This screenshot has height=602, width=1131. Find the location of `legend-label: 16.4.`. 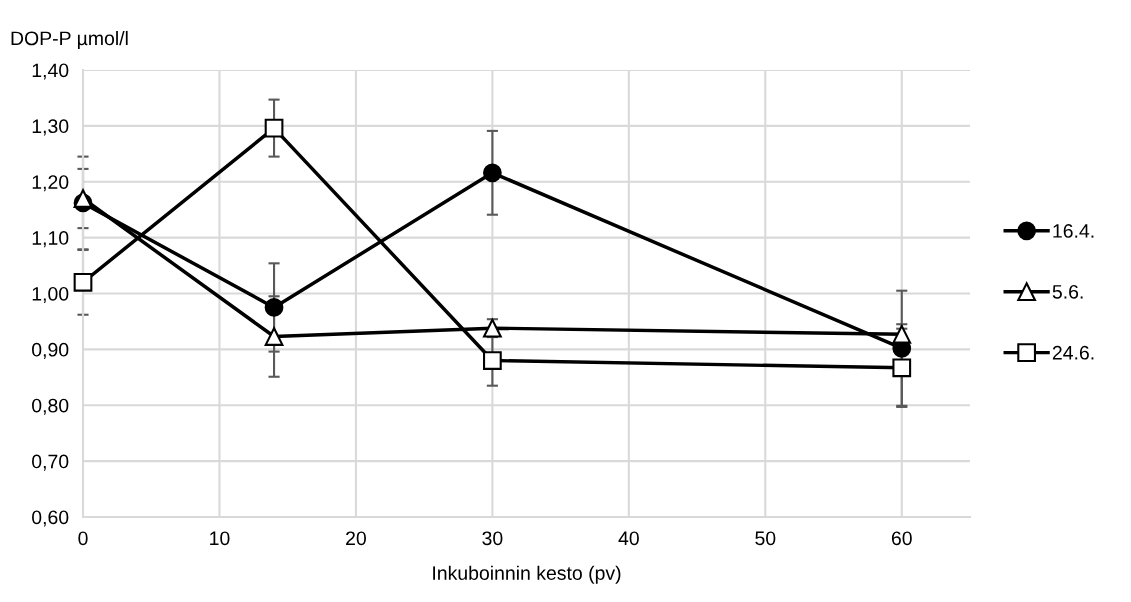

legend-label: 16.4. is located at coordinates (1073, 231).